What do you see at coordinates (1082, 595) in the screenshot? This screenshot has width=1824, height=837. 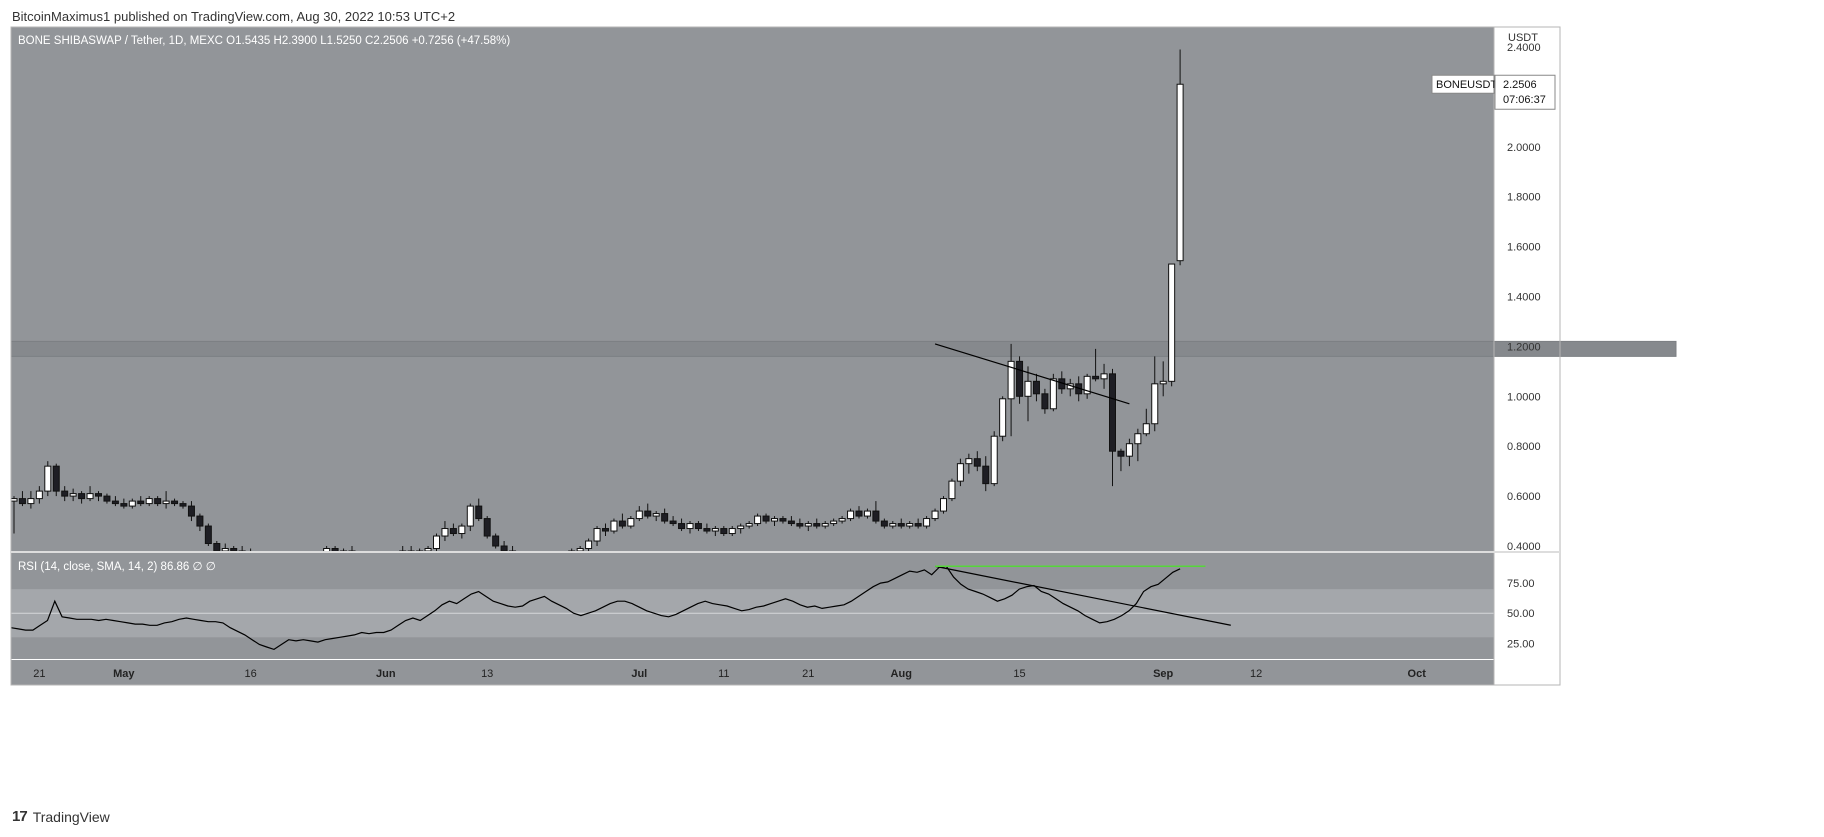 I see `rsi-trendline` at bounding box center [1082, 595].